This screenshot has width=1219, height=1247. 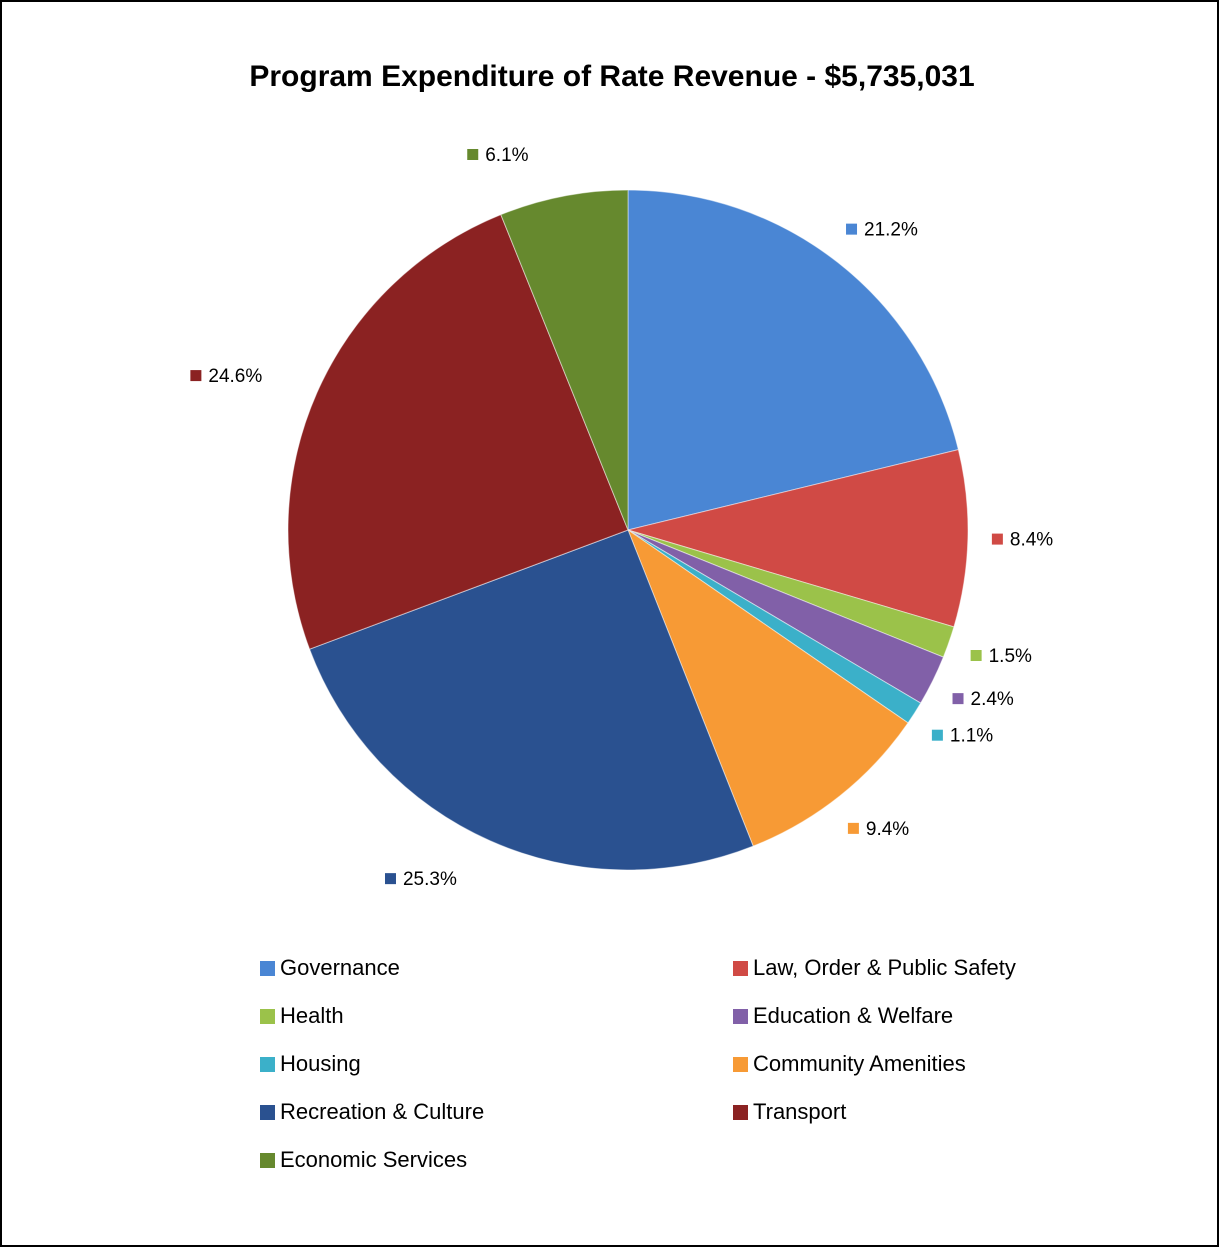 What do you see at coordinates (430, 879) in the screenshot?
I see `data-label: 25.3%` at bounding box center [430, 879].